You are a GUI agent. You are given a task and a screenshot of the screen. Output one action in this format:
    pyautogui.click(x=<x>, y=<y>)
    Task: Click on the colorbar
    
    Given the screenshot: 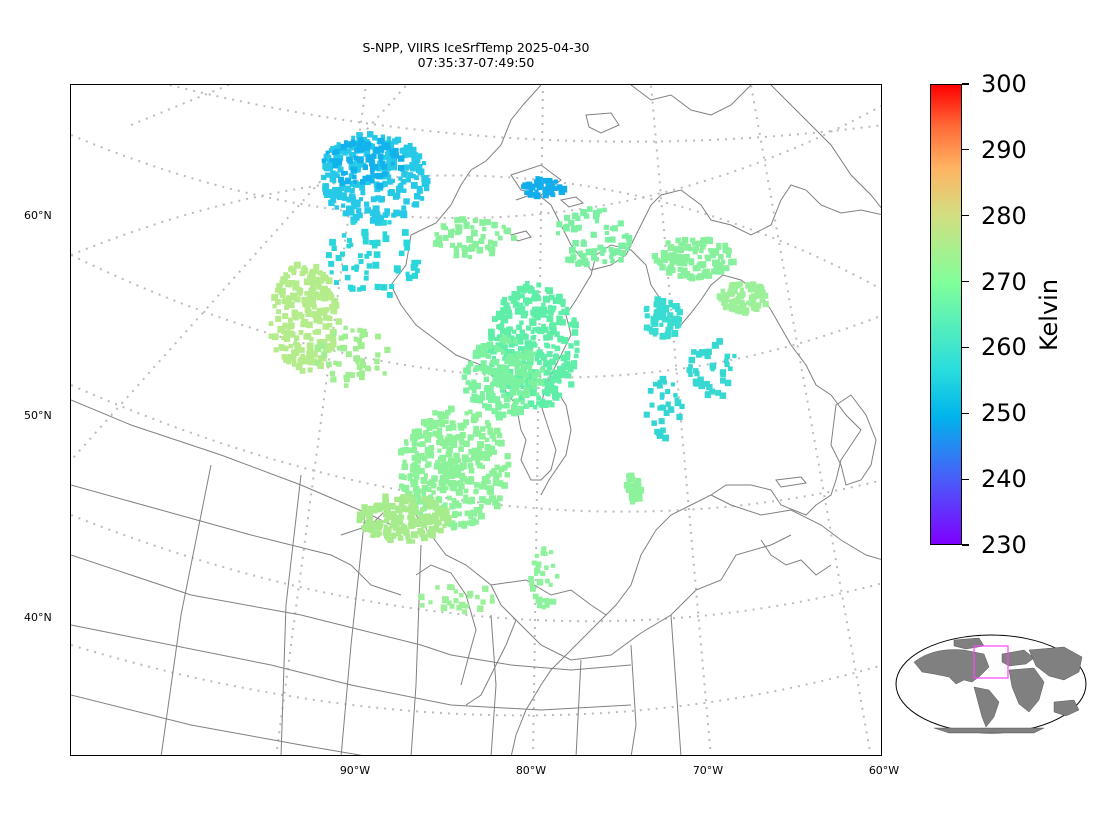 What is the action you would take?
    pyautogui.click(x=946, y=314)
    